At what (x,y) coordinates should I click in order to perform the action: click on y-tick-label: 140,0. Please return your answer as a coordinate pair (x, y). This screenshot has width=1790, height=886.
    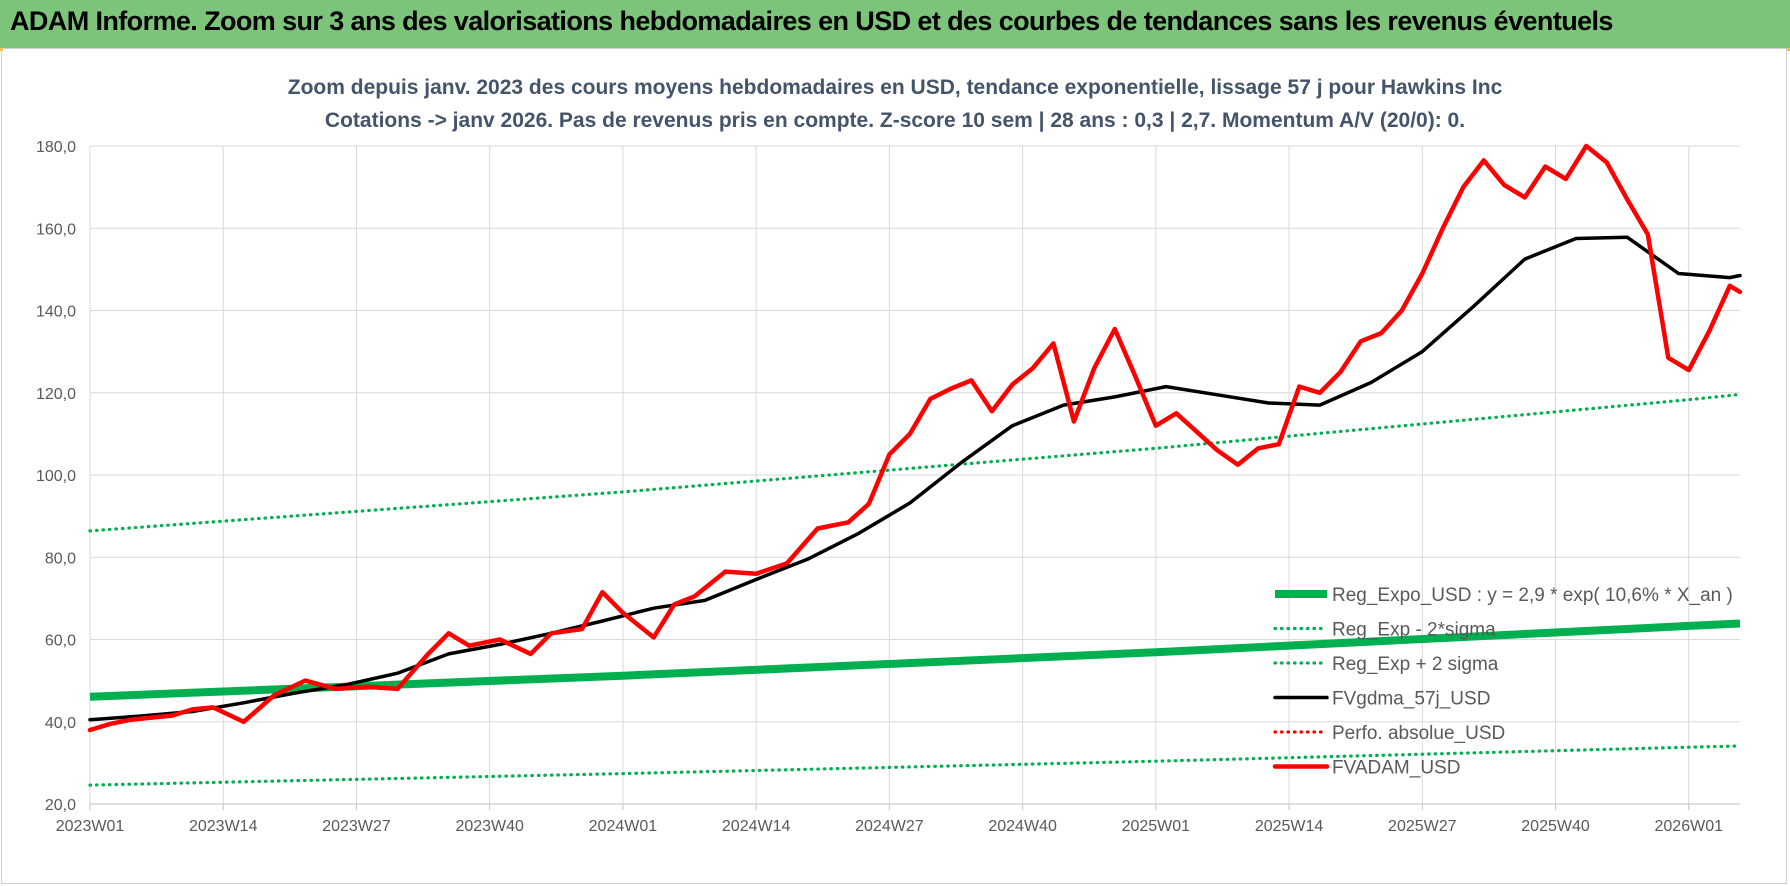
    Looking at the image, I should click on (56, 312).